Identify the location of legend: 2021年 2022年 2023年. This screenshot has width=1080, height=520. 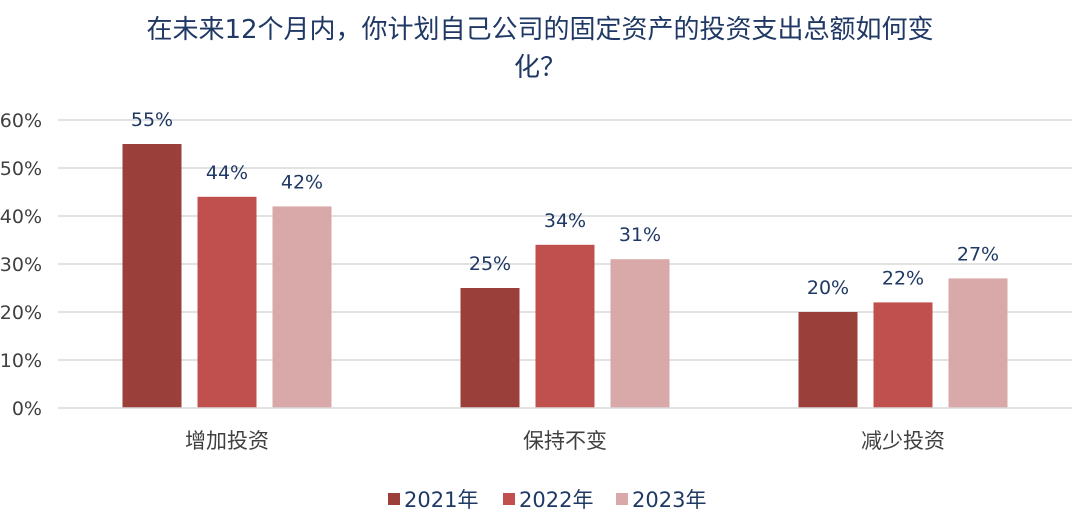
(547, 500).